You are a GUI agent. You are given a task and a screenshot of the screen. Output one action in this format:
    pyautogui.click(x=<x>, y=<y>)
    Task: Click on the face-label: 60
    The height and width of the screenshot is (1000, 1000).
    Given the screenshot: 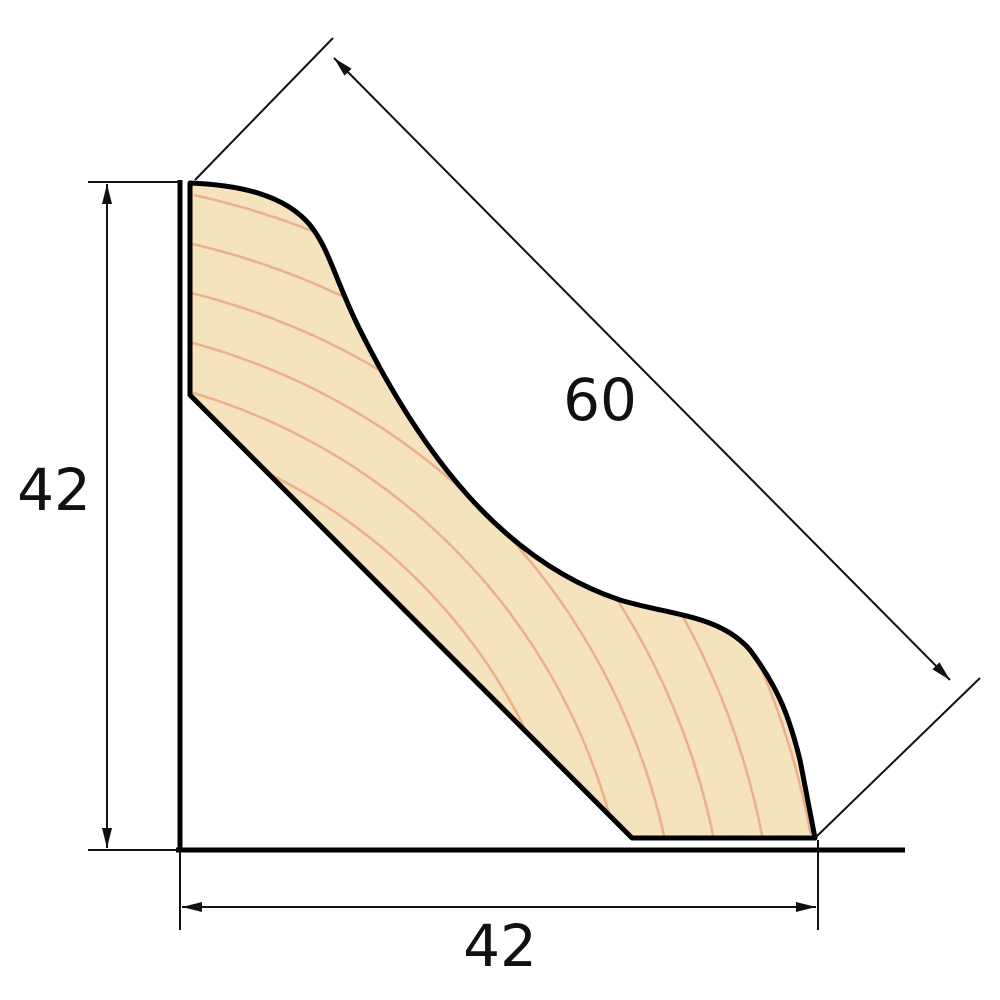 What is the action you would take?
    pyautogui.click(x=600, y=400)
    